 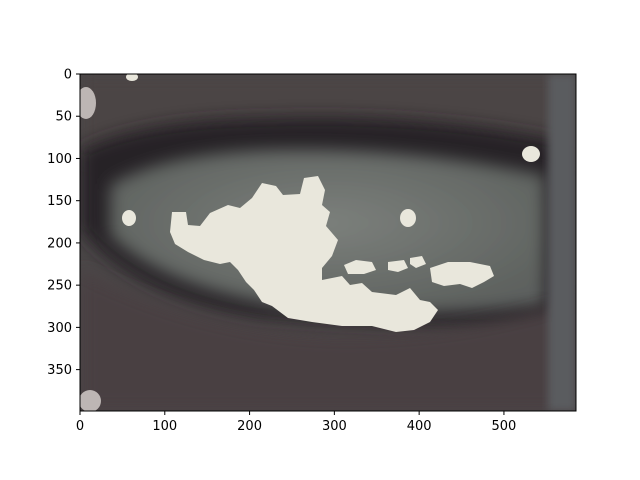 I want to click on highlight-corner-top, so click(x=132, y=77).